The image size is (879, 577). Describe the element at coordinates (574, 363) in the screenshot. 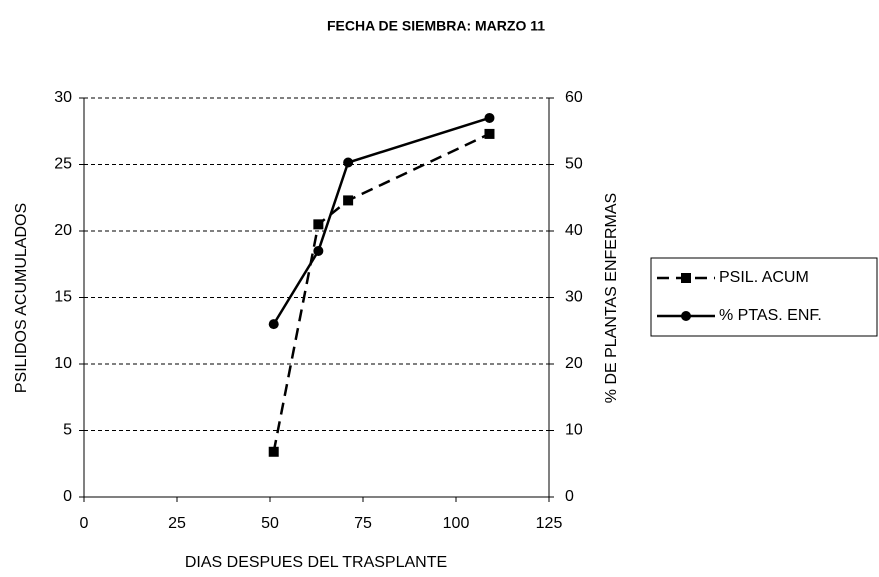

I see `y2-tick-label: 20` at that location.